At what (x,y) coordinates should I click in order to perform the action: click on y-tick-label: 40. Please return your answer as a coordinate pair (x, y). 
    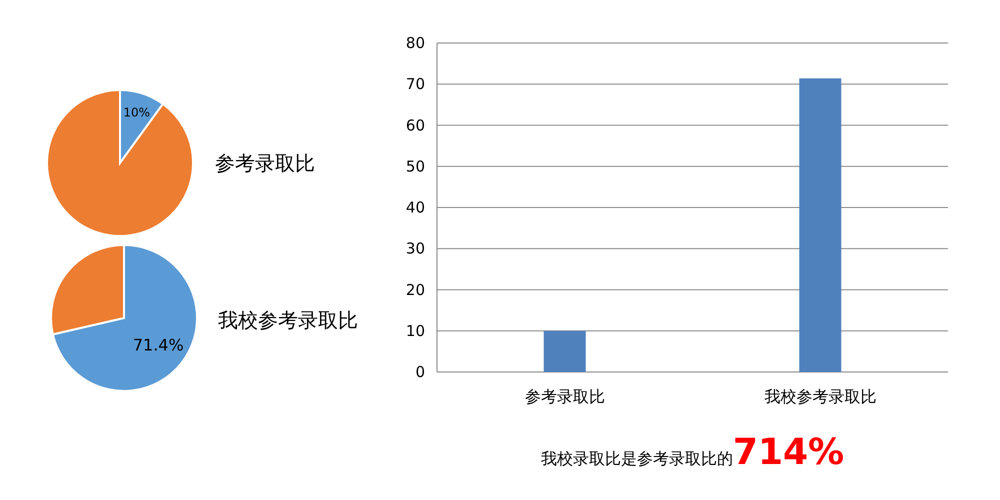
    Looking at the image, I should click on (415, 207).